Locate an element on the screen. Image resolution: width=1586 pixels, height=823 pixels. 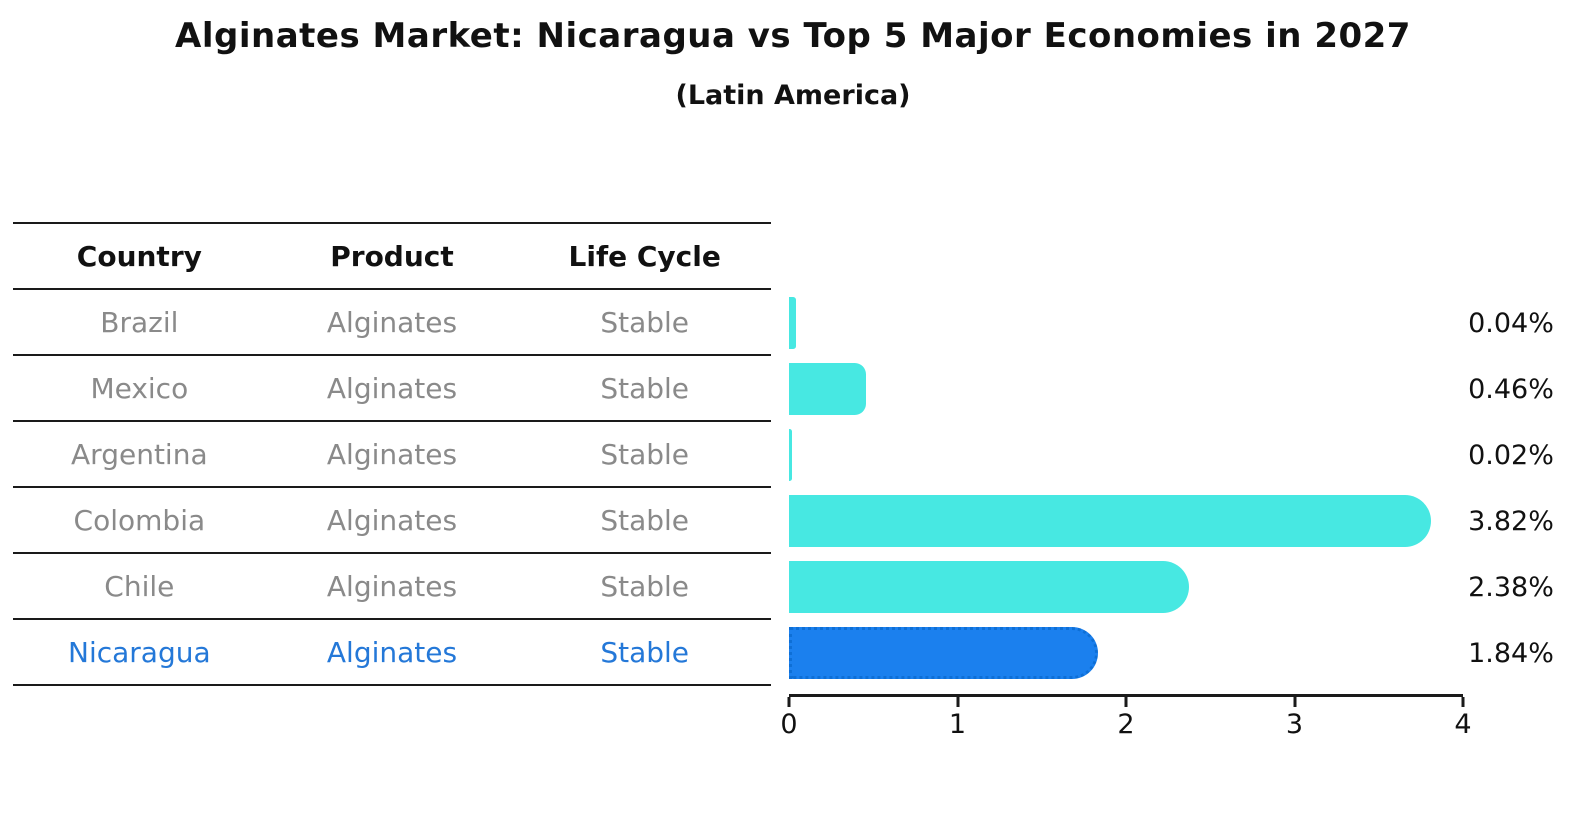
table-row-colombia: Colombia Alginates Stable is located at coordinates (392, 519).